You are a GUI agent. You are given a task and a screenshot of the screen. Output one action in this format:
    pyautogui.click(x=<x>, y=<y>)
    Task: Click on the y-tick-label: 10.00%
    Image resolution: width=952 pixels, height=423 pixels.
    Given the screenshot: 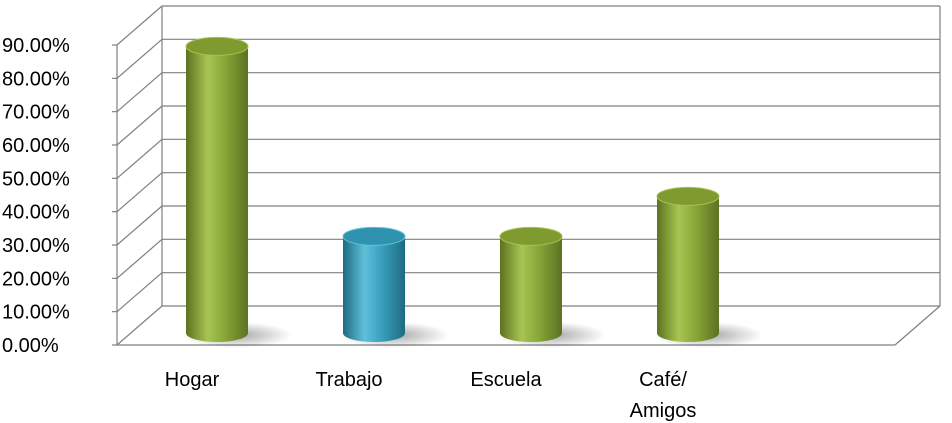 What is the action you would take?
    pyautogui.click(x=36, y=313)
    